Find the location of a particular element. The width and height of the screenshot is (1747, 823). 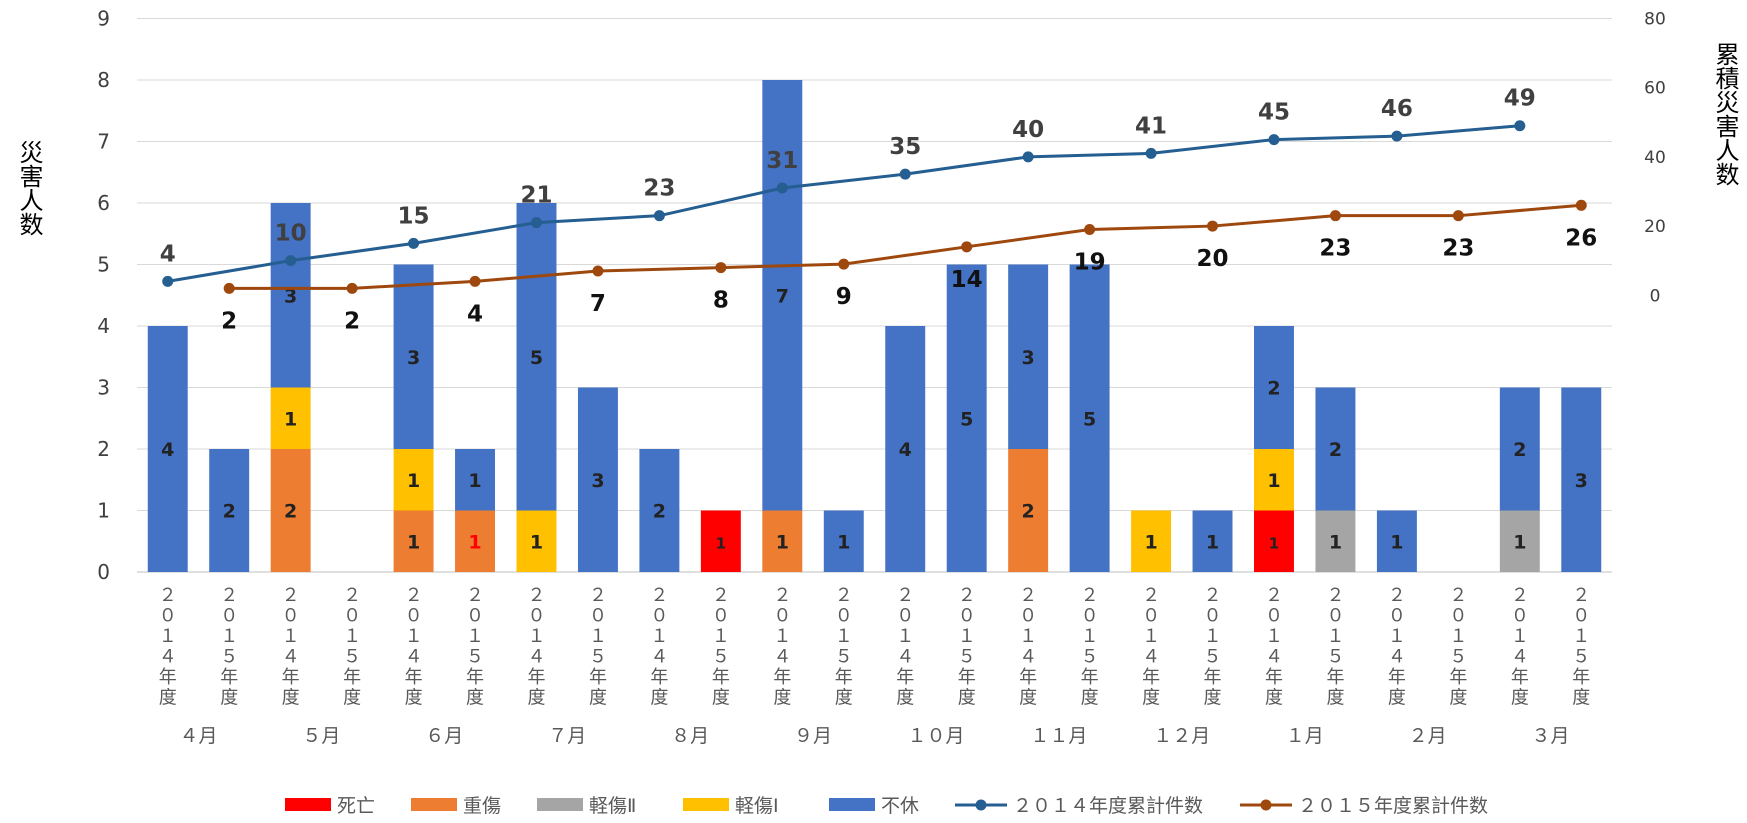

line-value-label: 20 is located at coordinates (1213, 259).